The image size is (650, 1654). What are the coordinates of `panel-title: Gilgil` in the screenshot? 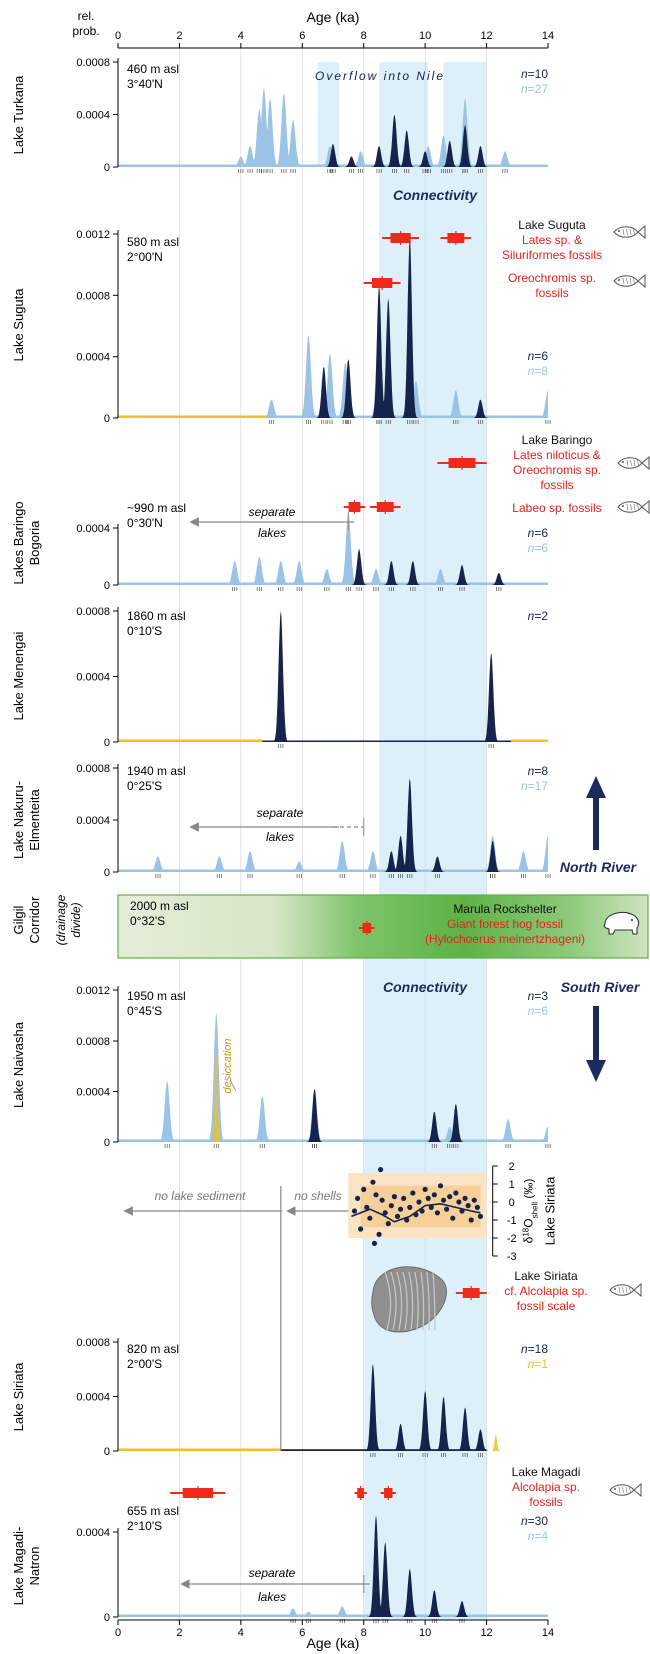 It's located at (18, 919).